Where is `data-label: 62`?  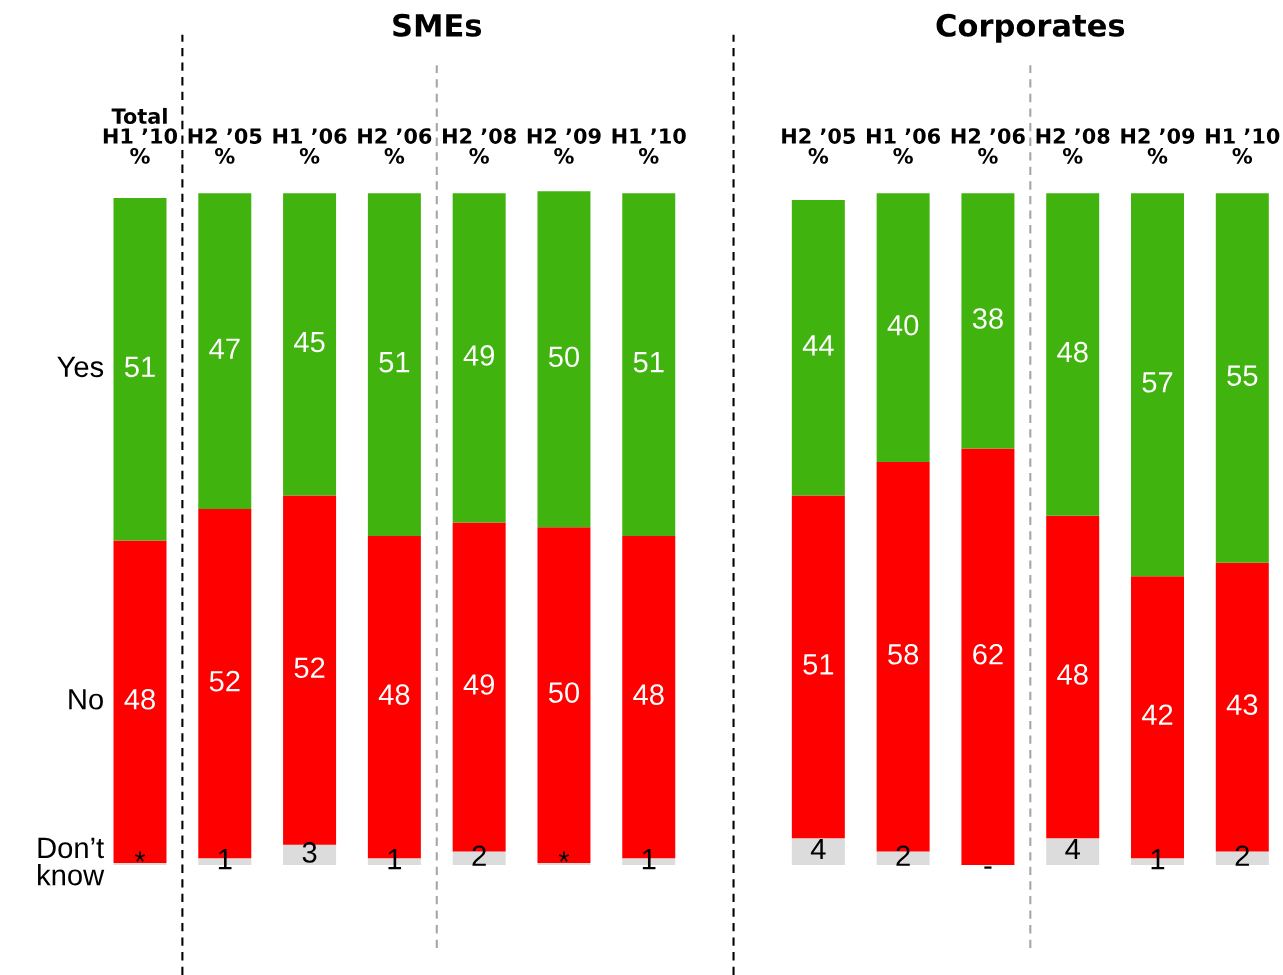 data-label: 62 is located at coordinates (988, 654).